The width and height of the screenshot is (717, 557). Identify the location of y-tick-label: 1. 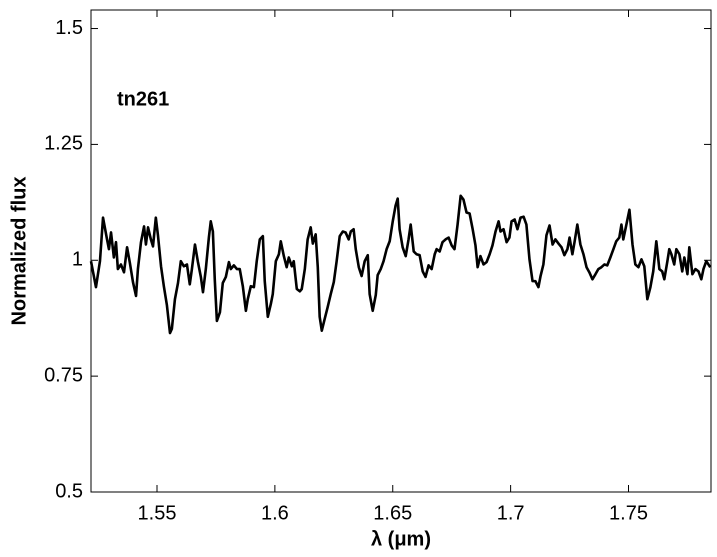
(77, 260).